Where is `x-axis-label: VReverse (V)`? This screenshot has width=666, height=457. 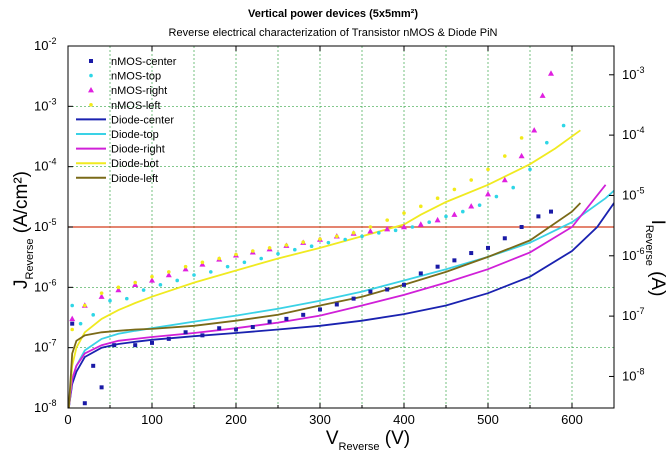 x-axis-label: VReverse (V) is located at coordinates (368, 440).